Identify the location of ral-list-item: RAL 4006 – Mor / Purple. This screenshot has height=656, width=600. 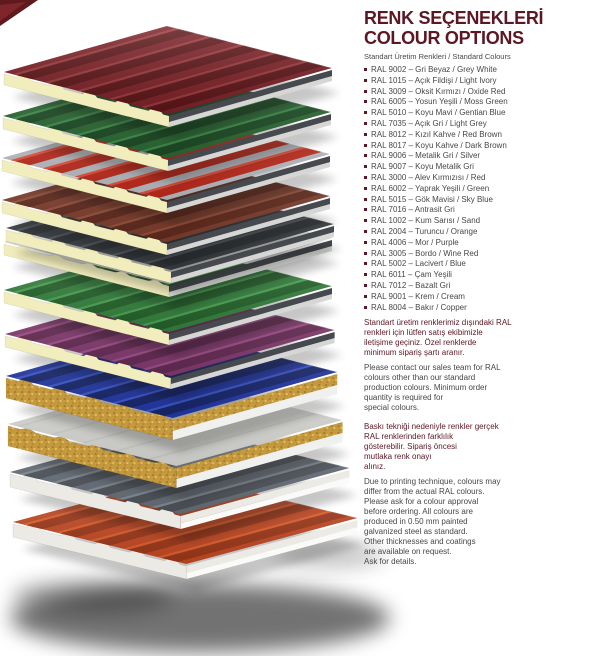
(464, 243).